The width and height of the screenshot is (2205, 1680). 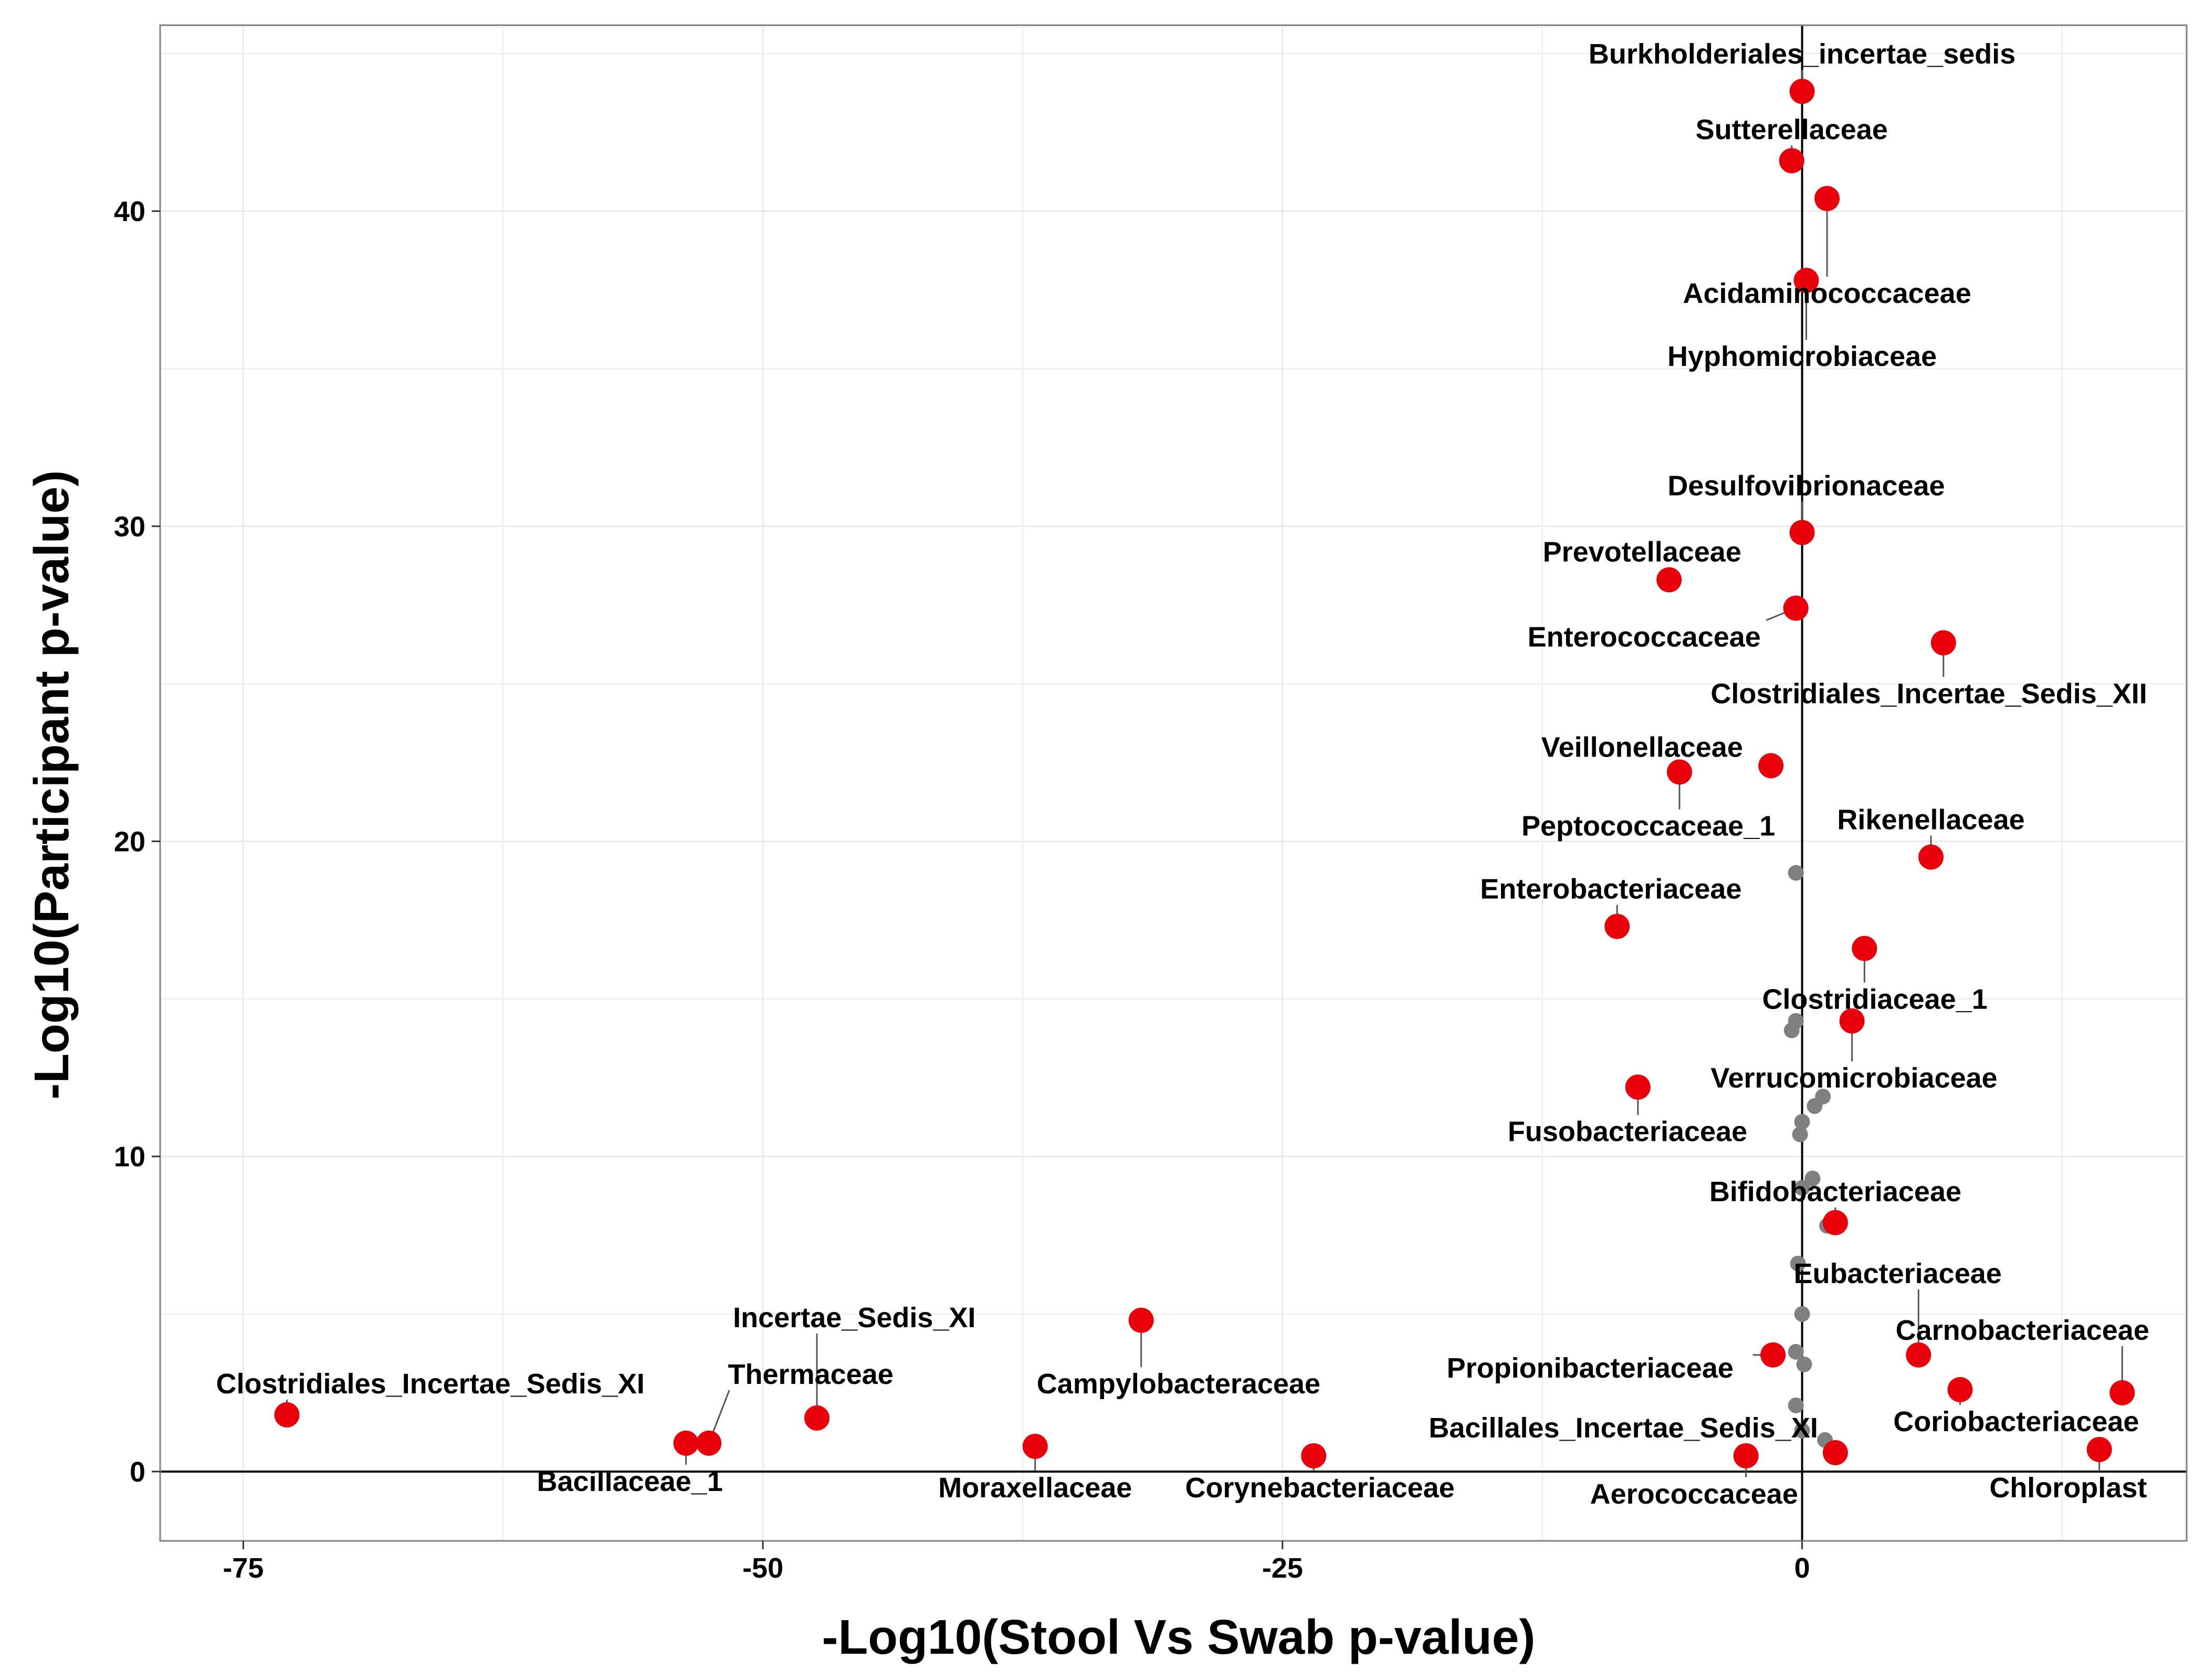 What do you see at coordinates (51, 785) in the screenshot?
I see `y-axis-title: -Log10(Participant p-value)` at bounding box center [51, 785].